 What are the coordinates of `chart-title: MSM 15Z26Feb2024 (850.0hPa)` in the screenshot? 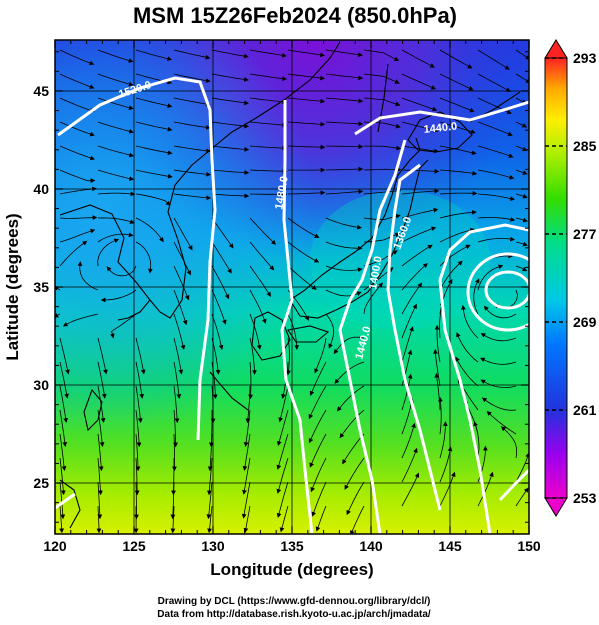 It's located at (295, 15).